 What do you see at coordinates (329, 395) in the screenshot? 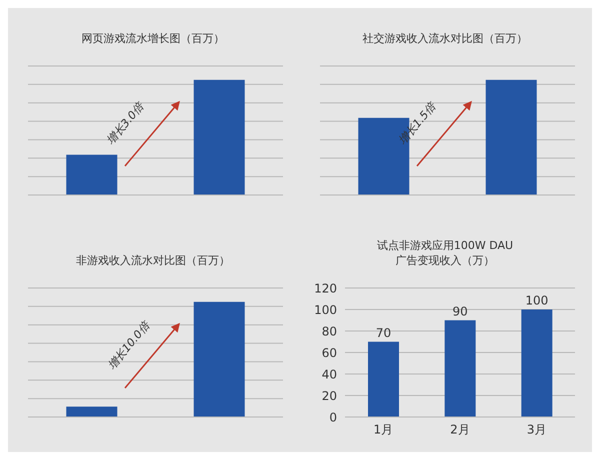
I see `y-tick-label: 20` at bounding box center [329, 395].